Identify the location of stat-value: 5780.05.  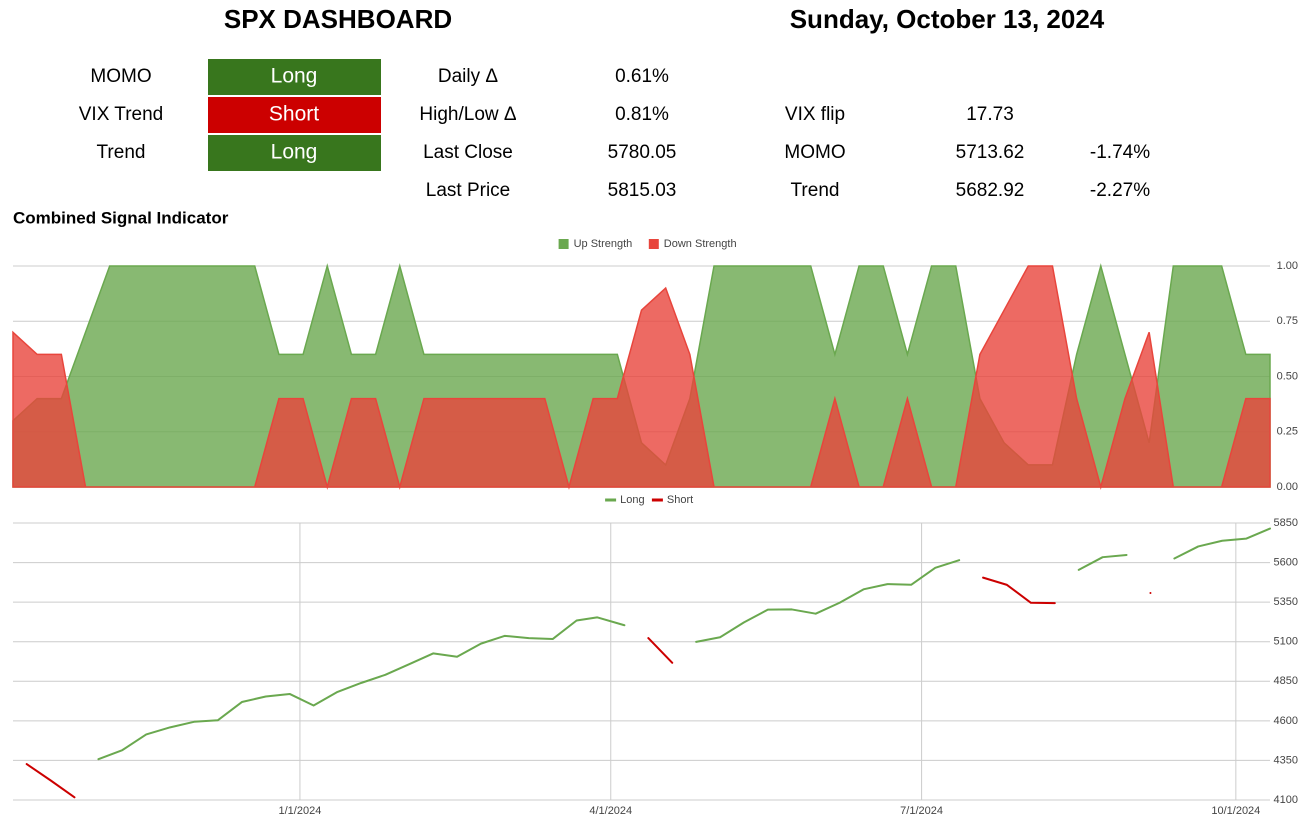
(642, 152).